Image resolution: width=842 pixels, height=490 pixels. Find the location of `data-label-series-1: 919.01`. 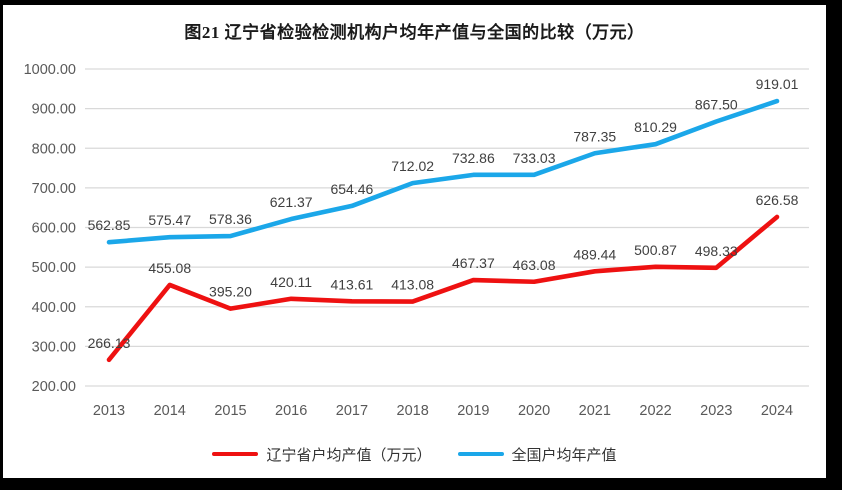

data-label-series-1: 919.01 is located at coordinates (777, 84).